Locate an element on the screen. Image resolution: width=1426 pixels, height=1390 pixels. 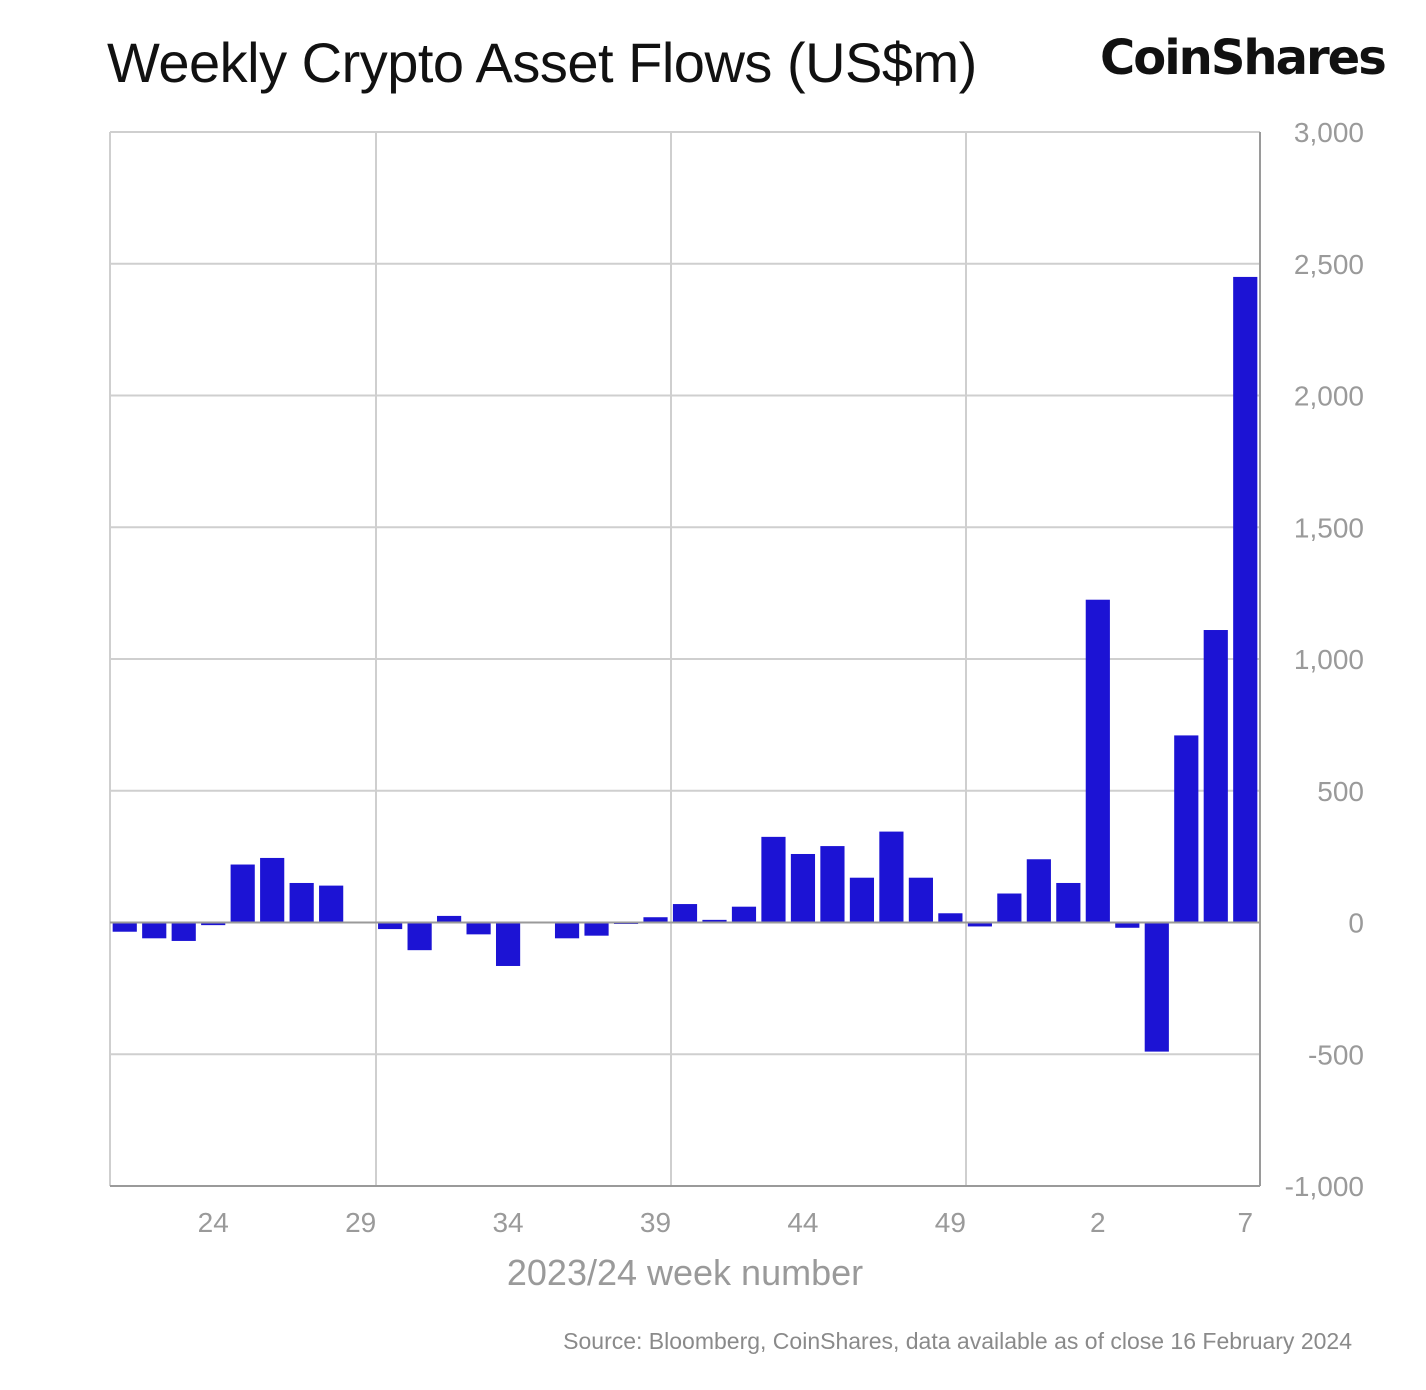
chart-title: Weekly Crypto Asset Flows (US$m) is located at coordinates (542, 62).